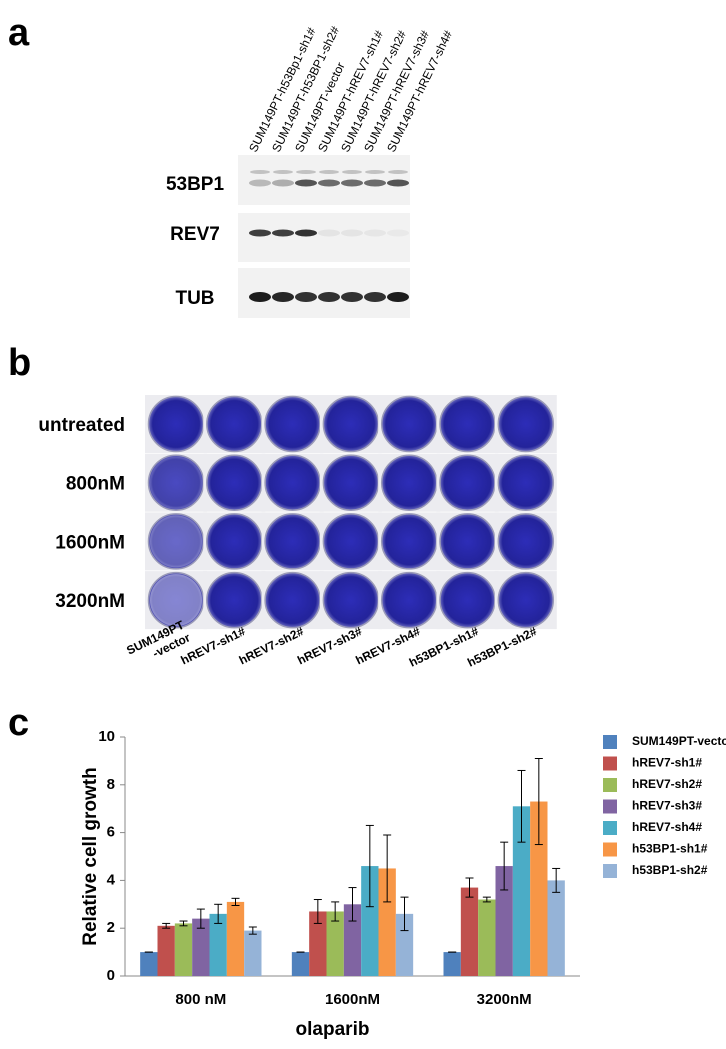 This screenshot has width=726, height=1049. I want to click on column-label-line: hREV7-sh1#, so click(213, 645).